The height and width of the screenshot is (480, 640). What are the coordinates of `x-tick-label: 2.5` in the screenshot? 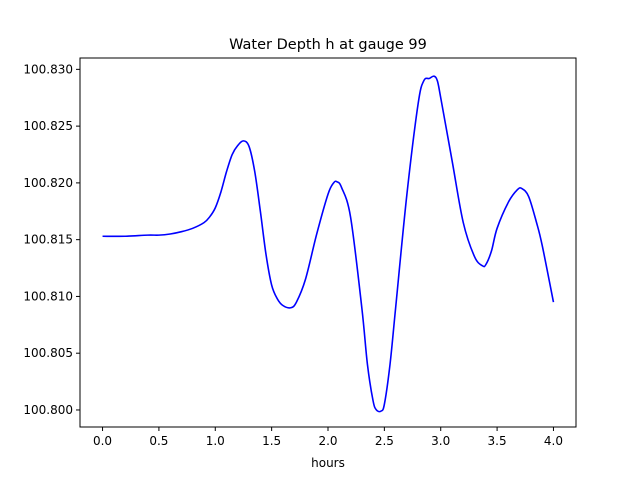 It's located at (384, 441).